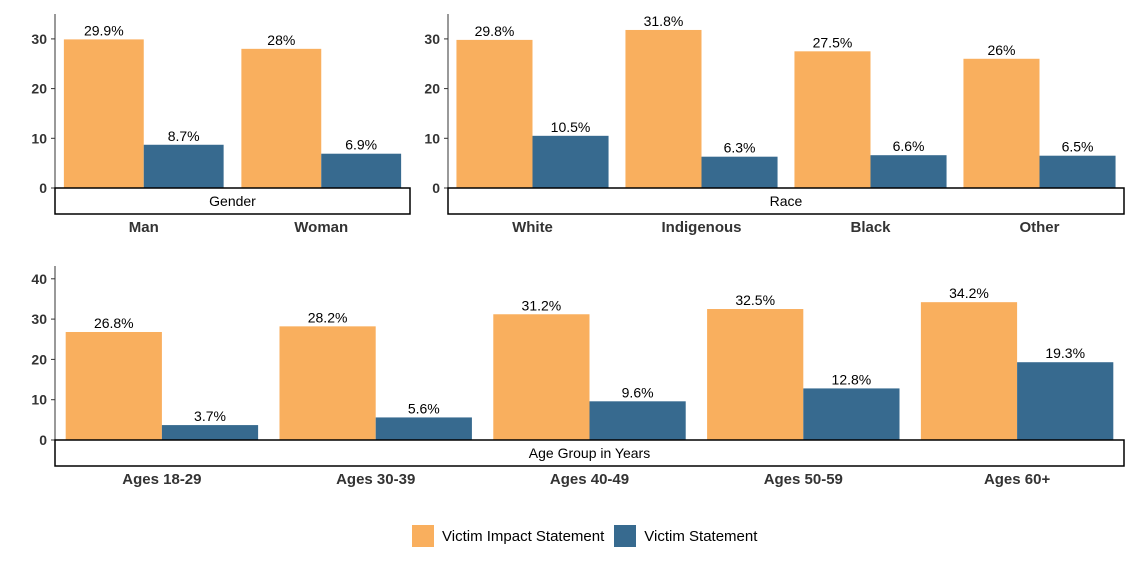 The image size is (1140, 570). I want to click on data-label-vis-2-3: 32.5%, so click(755, 300).